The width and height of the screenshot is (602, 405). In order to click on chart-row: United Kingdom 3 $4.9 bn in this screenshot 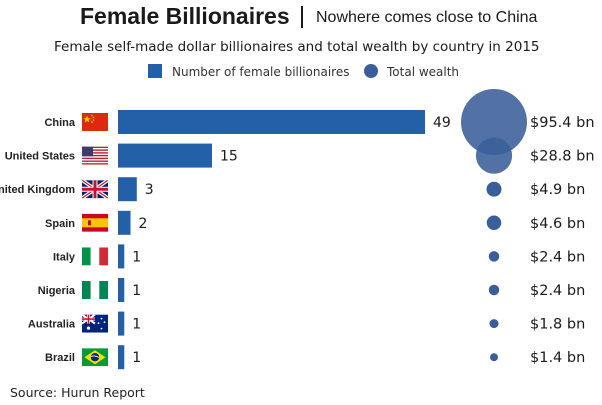, I will do `click(292, 189)`.